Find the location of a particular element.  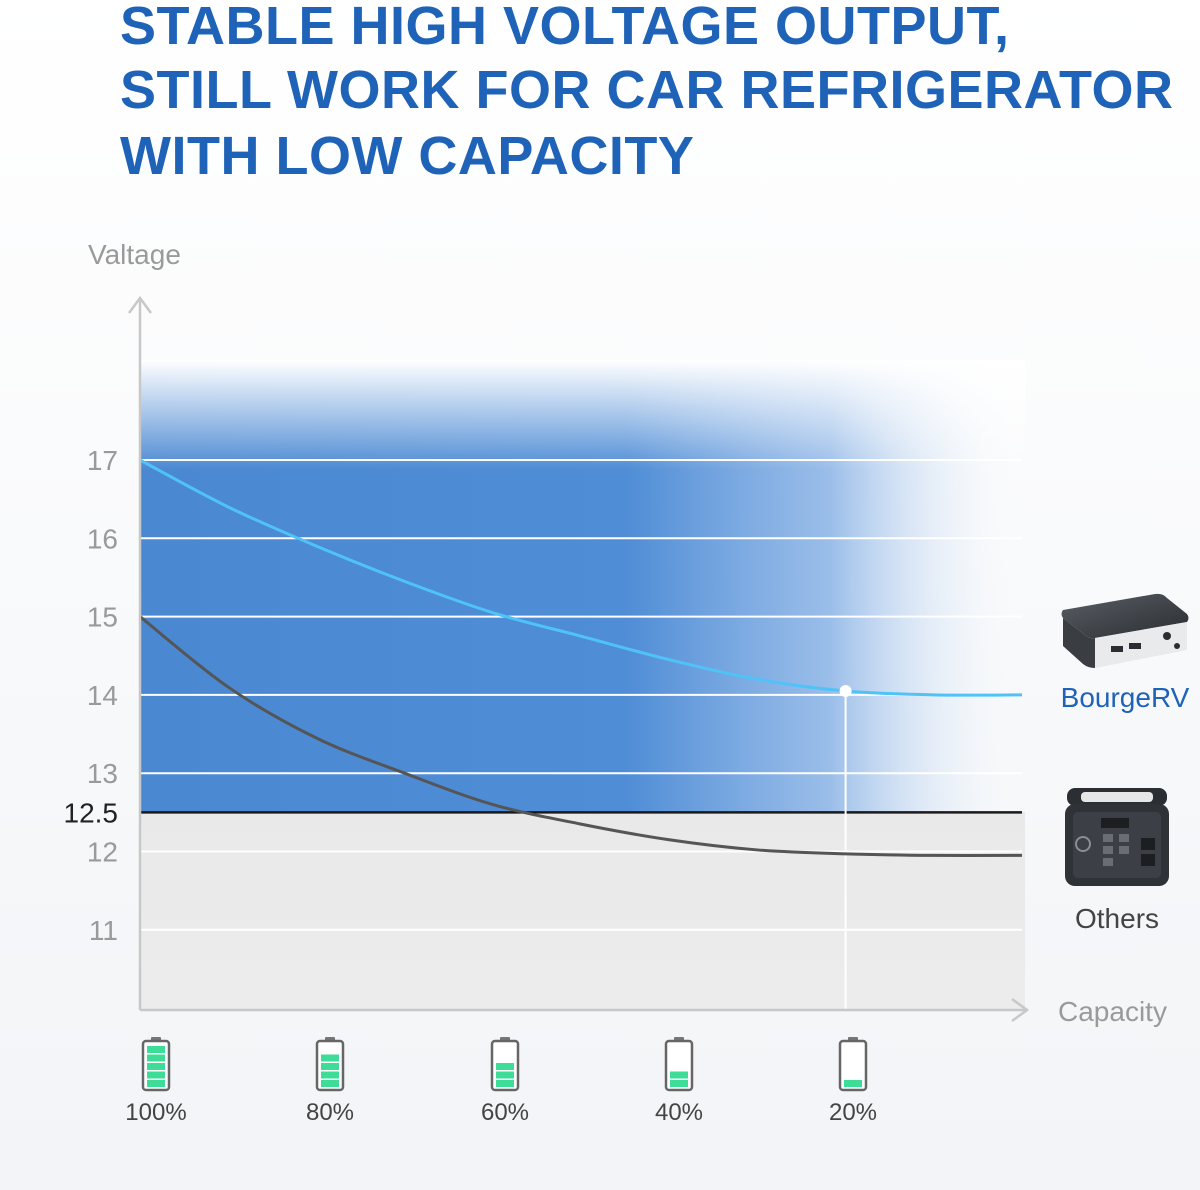

others-label: Others is located at coordinates (1117, 918).